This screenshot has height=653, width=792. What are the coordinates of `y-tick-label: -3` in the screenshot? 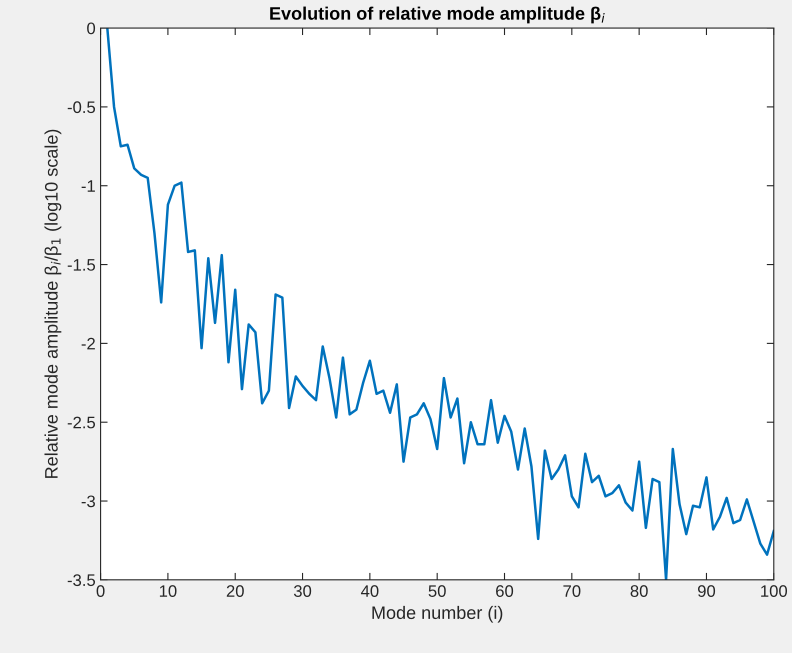 It's located at (88, 501).